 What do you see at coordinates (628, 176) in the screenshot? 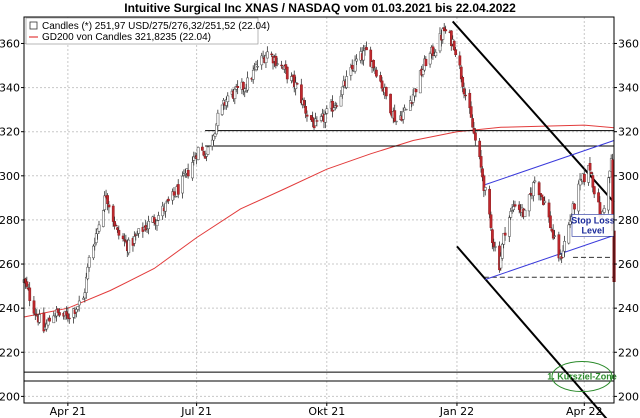
I see `y-tick-label-right: 300` at bounding box center [628, 176].